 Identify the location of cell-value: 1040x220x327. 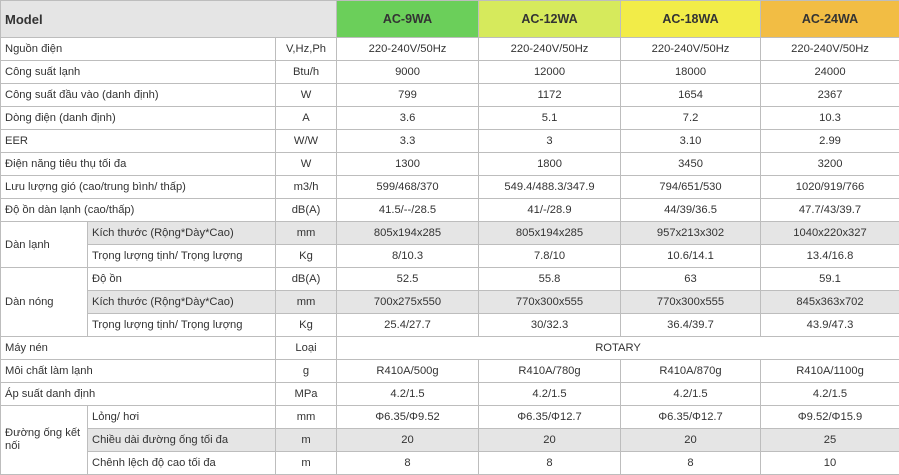
(829, 233).